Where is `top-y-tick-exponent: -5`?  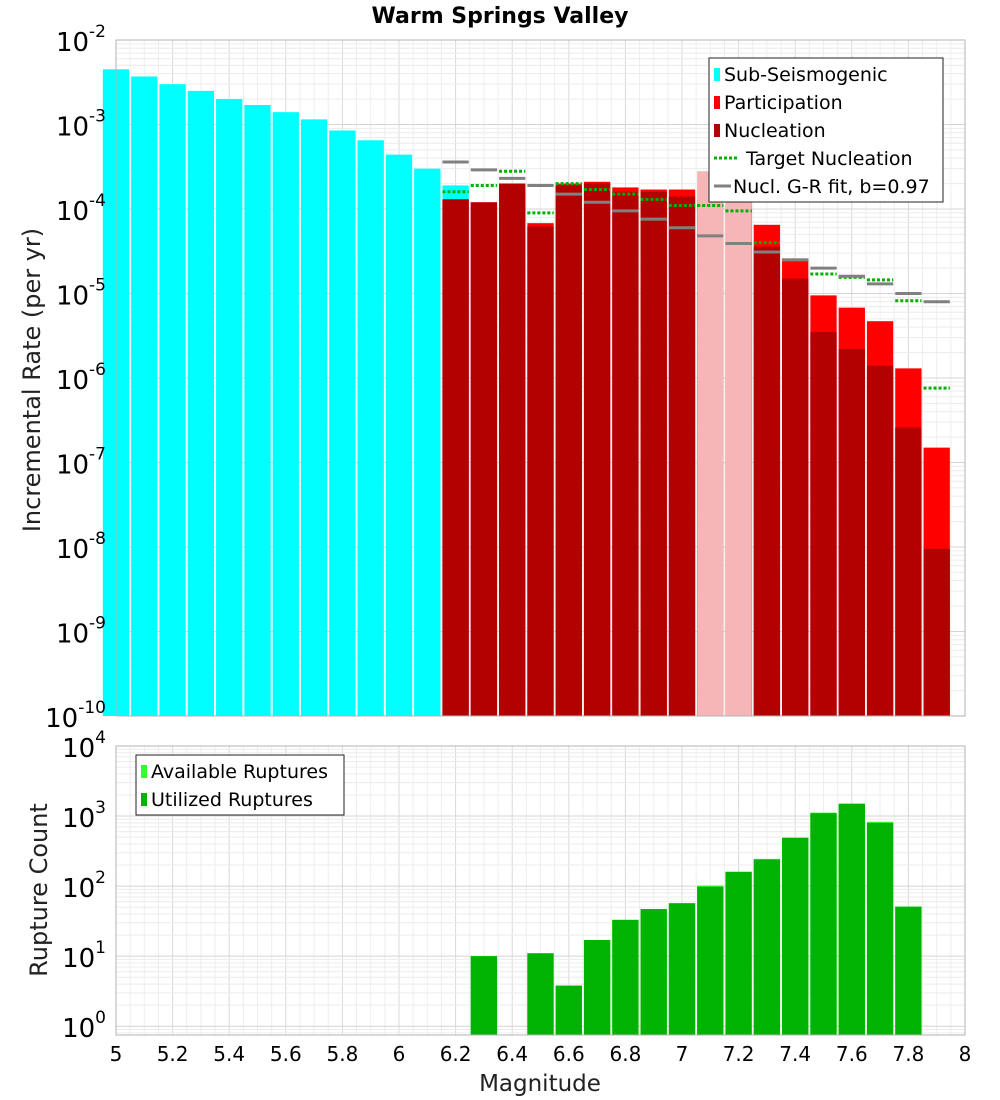
top-y-tick-exponent: -5 is located at coordinates (97, 286).